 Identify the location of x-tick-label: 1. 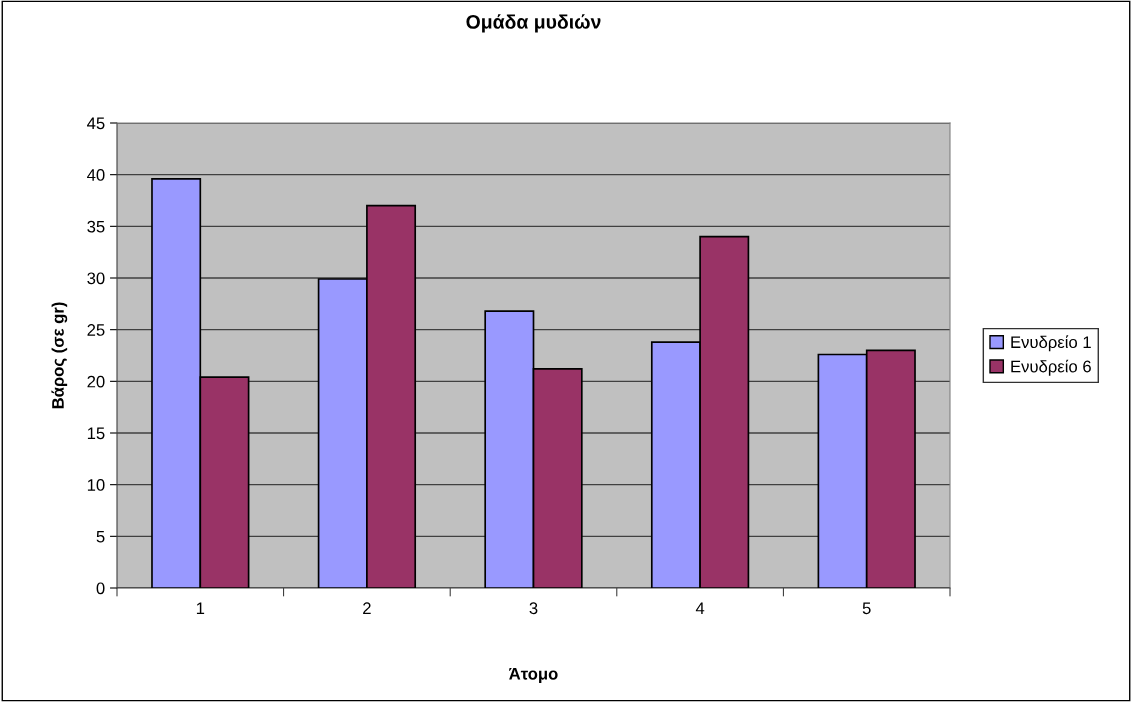
(200, 608).